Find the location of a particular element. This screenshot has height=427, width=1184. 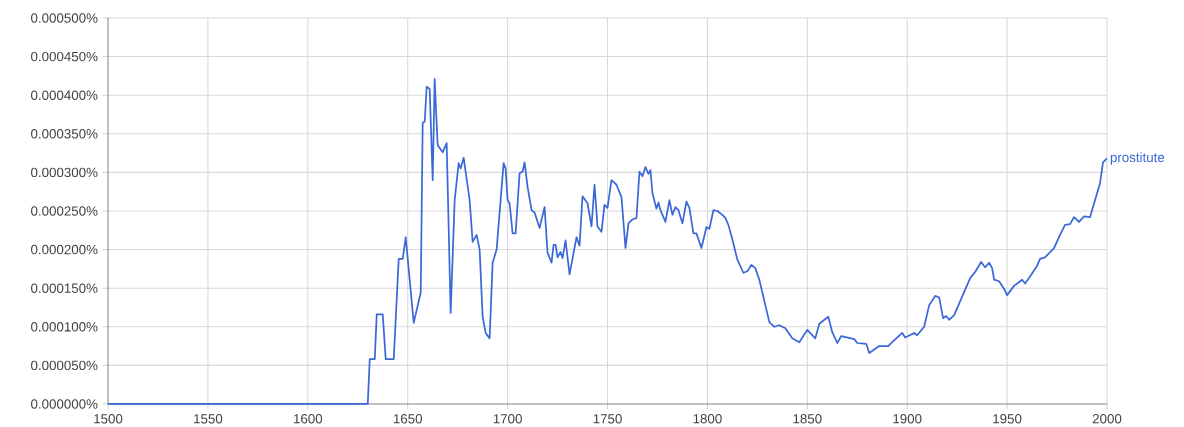

y-tick-label: 0.000250% is located at coordinates (64, 211).